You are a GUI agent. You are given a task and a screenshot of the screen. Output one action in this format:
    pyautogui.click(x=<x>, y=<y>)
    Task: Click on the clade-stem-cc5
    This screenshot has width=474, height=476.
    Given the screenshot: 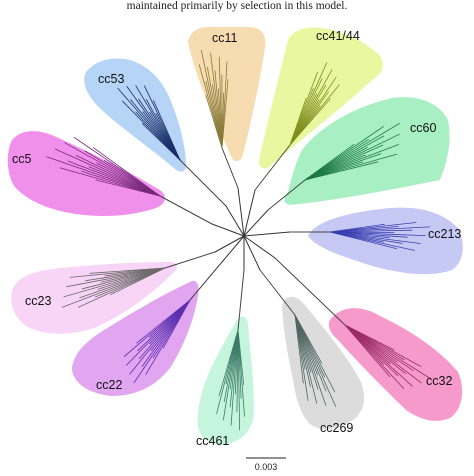 What is the action you would take?
    pyautogui.click(x=186, y=210)
    